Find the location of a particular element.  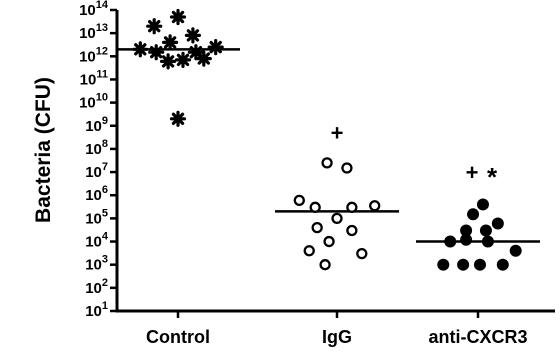

significance-asterisk: * is located at coordinates (492, 177).